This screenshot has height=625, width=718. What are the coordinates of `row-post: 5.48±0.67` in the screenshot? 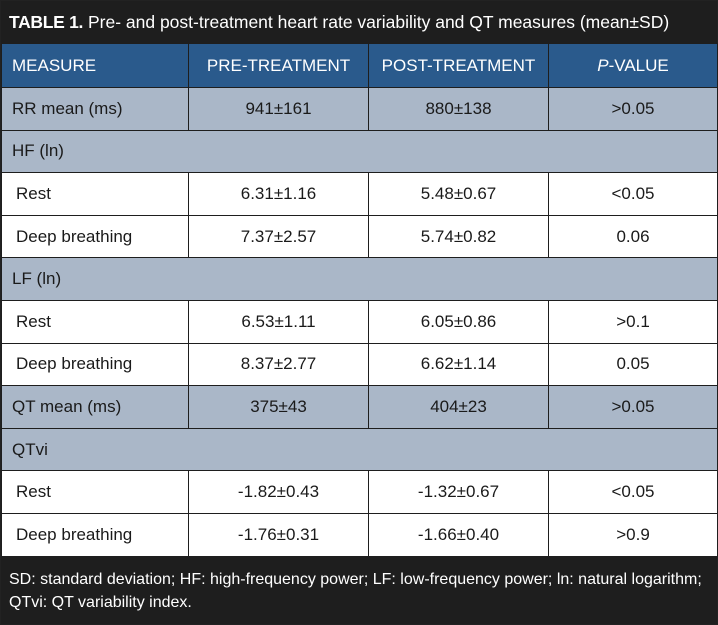 It's located at (458, 194).